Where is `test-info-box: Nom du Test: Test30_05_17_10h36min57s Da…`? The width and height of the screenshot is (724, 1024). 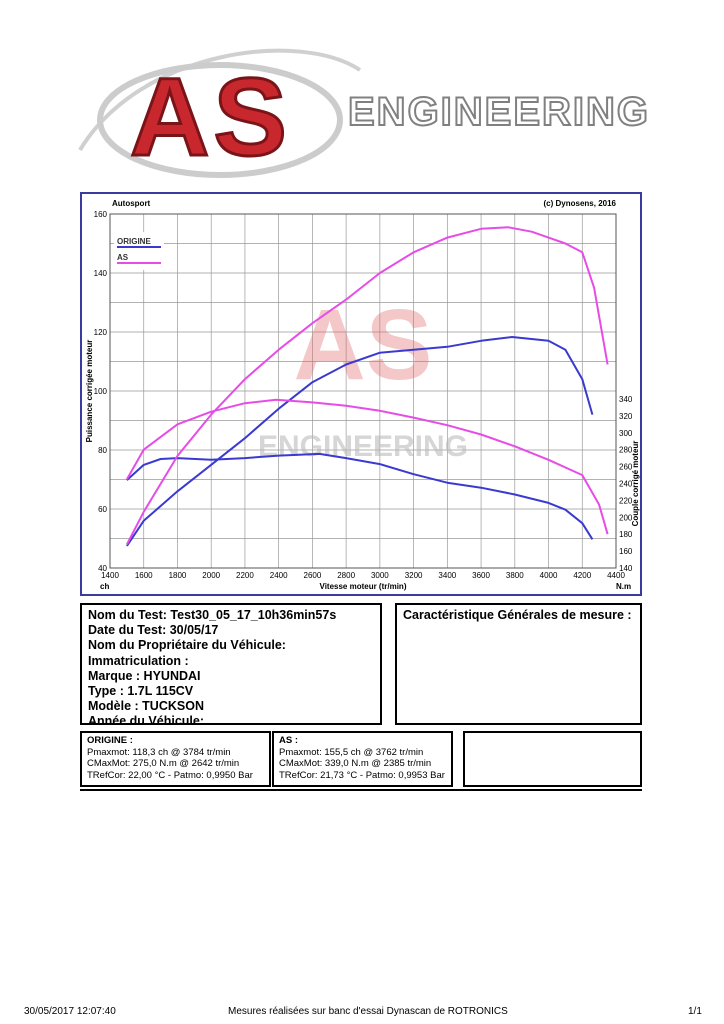
test-info-box: Nom du Test: Test30_05_17_10h36min57s Da… is located at coordinates (231, 665).